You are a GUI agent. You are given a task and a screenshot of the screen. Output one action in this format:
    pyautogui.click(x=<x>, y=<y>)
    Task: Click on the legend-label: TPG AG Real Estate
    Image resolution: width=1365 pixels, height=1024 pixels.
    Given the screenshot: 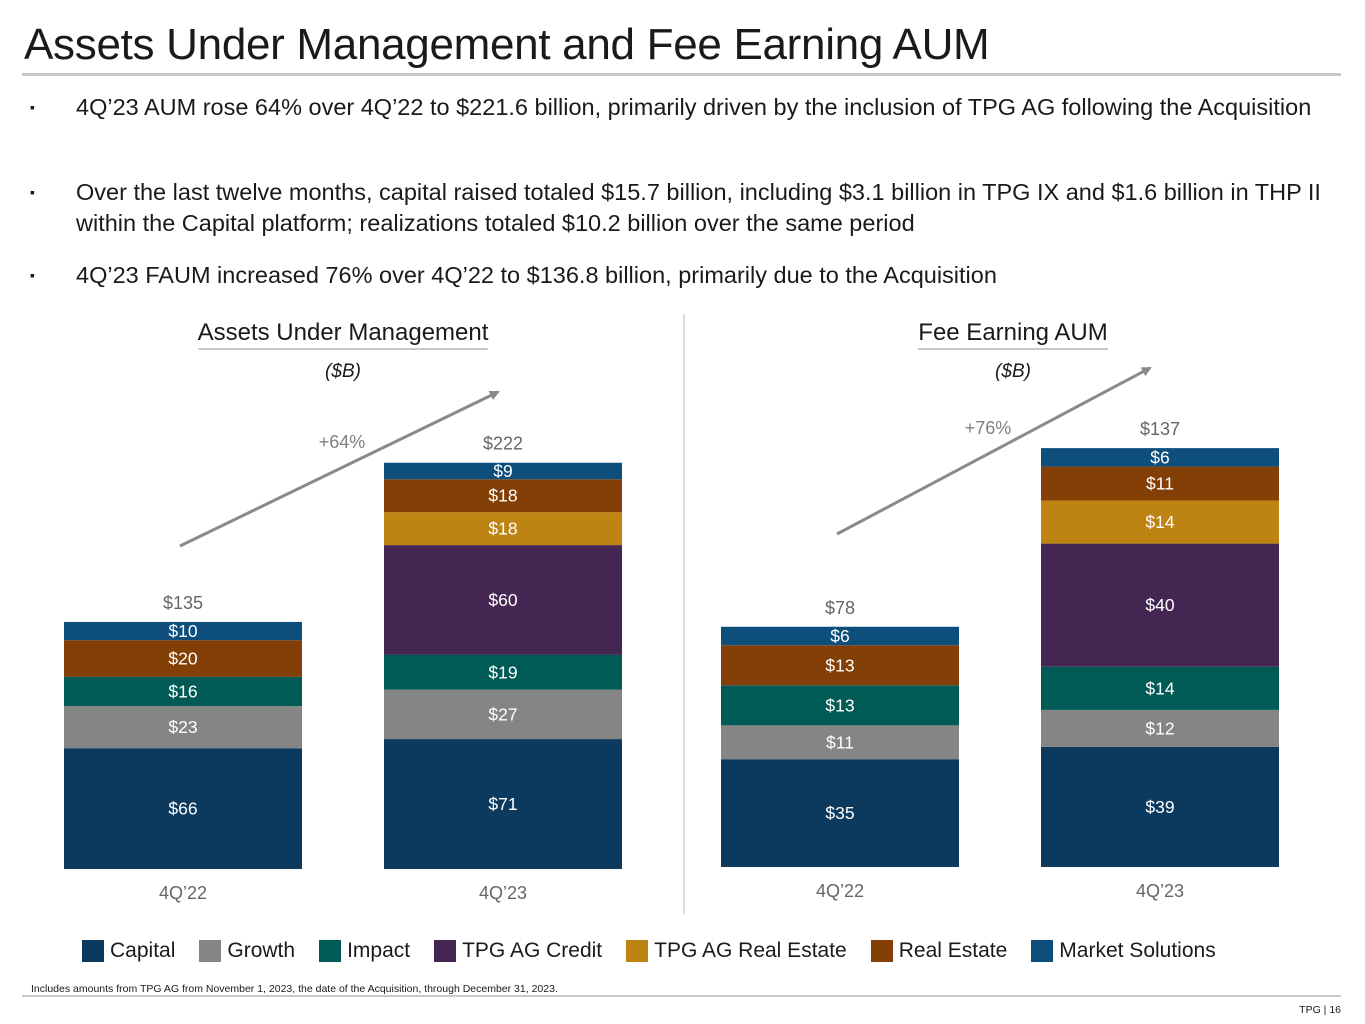 What is the action you would take?
    pyautogui.click(x=750, y=950)
    